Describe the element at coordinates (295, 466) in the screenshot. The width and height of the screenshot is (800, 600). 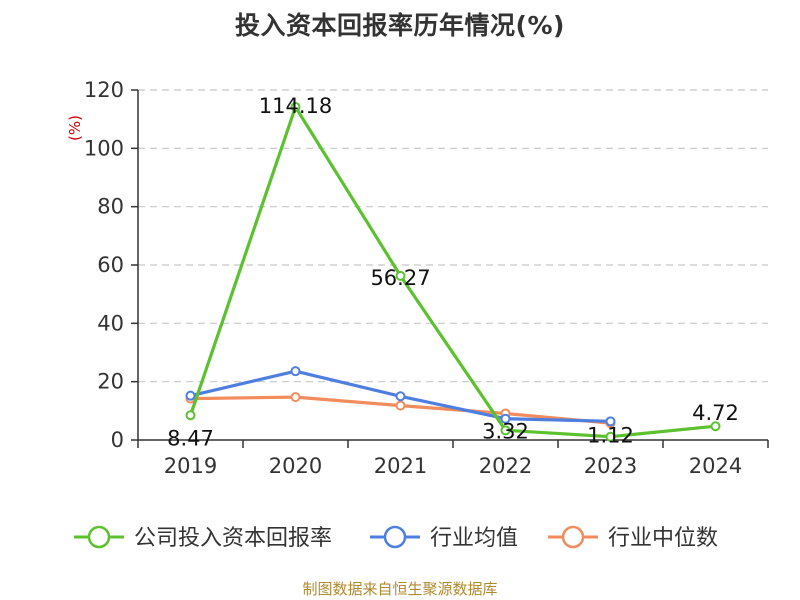
I see `x-tick-label: 2020` at that location.